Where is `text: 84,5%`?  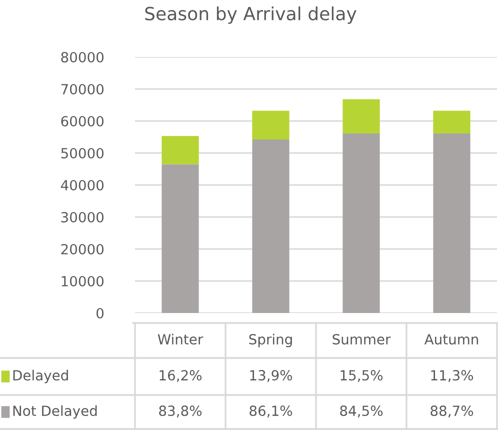 text: 84,5% is located at coordinates (361, 412).